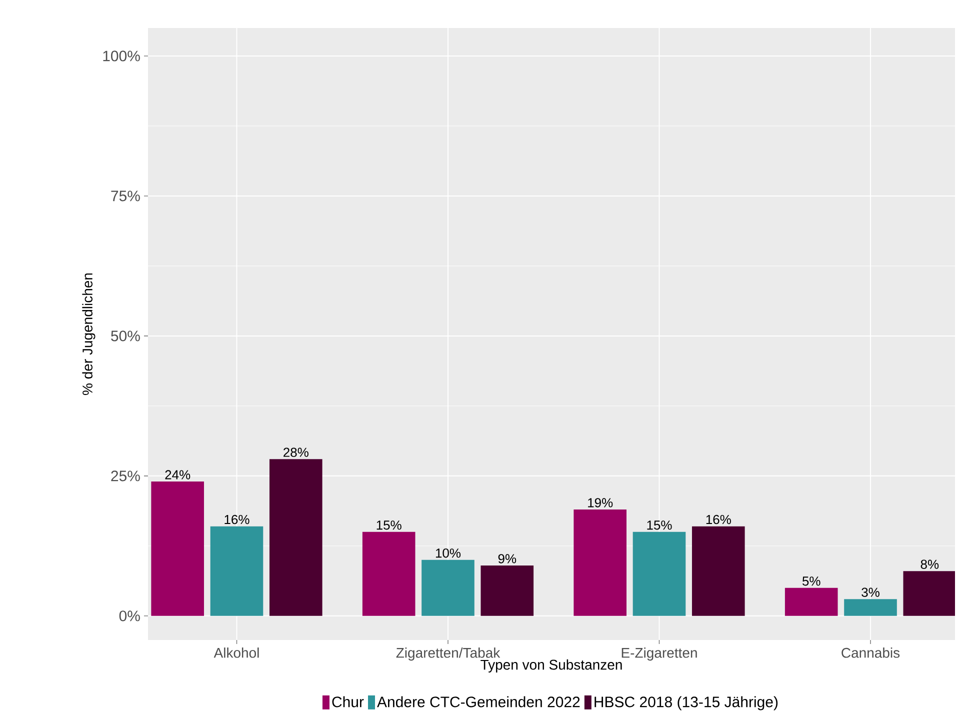 This screenshot has width=969, height=722. I want to click on data-label: 10%, so click(448, 553).